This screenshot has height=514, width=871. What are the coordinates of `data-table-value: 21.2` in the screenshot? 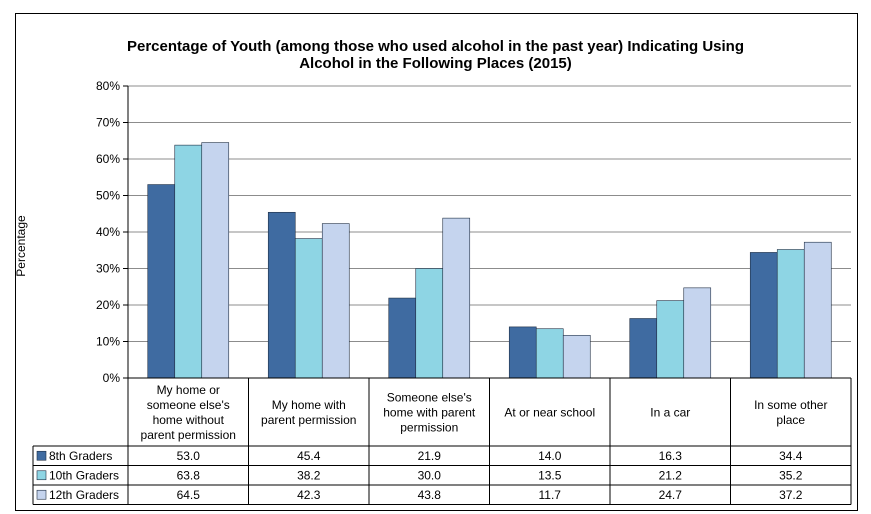 It's located at (671, 475).